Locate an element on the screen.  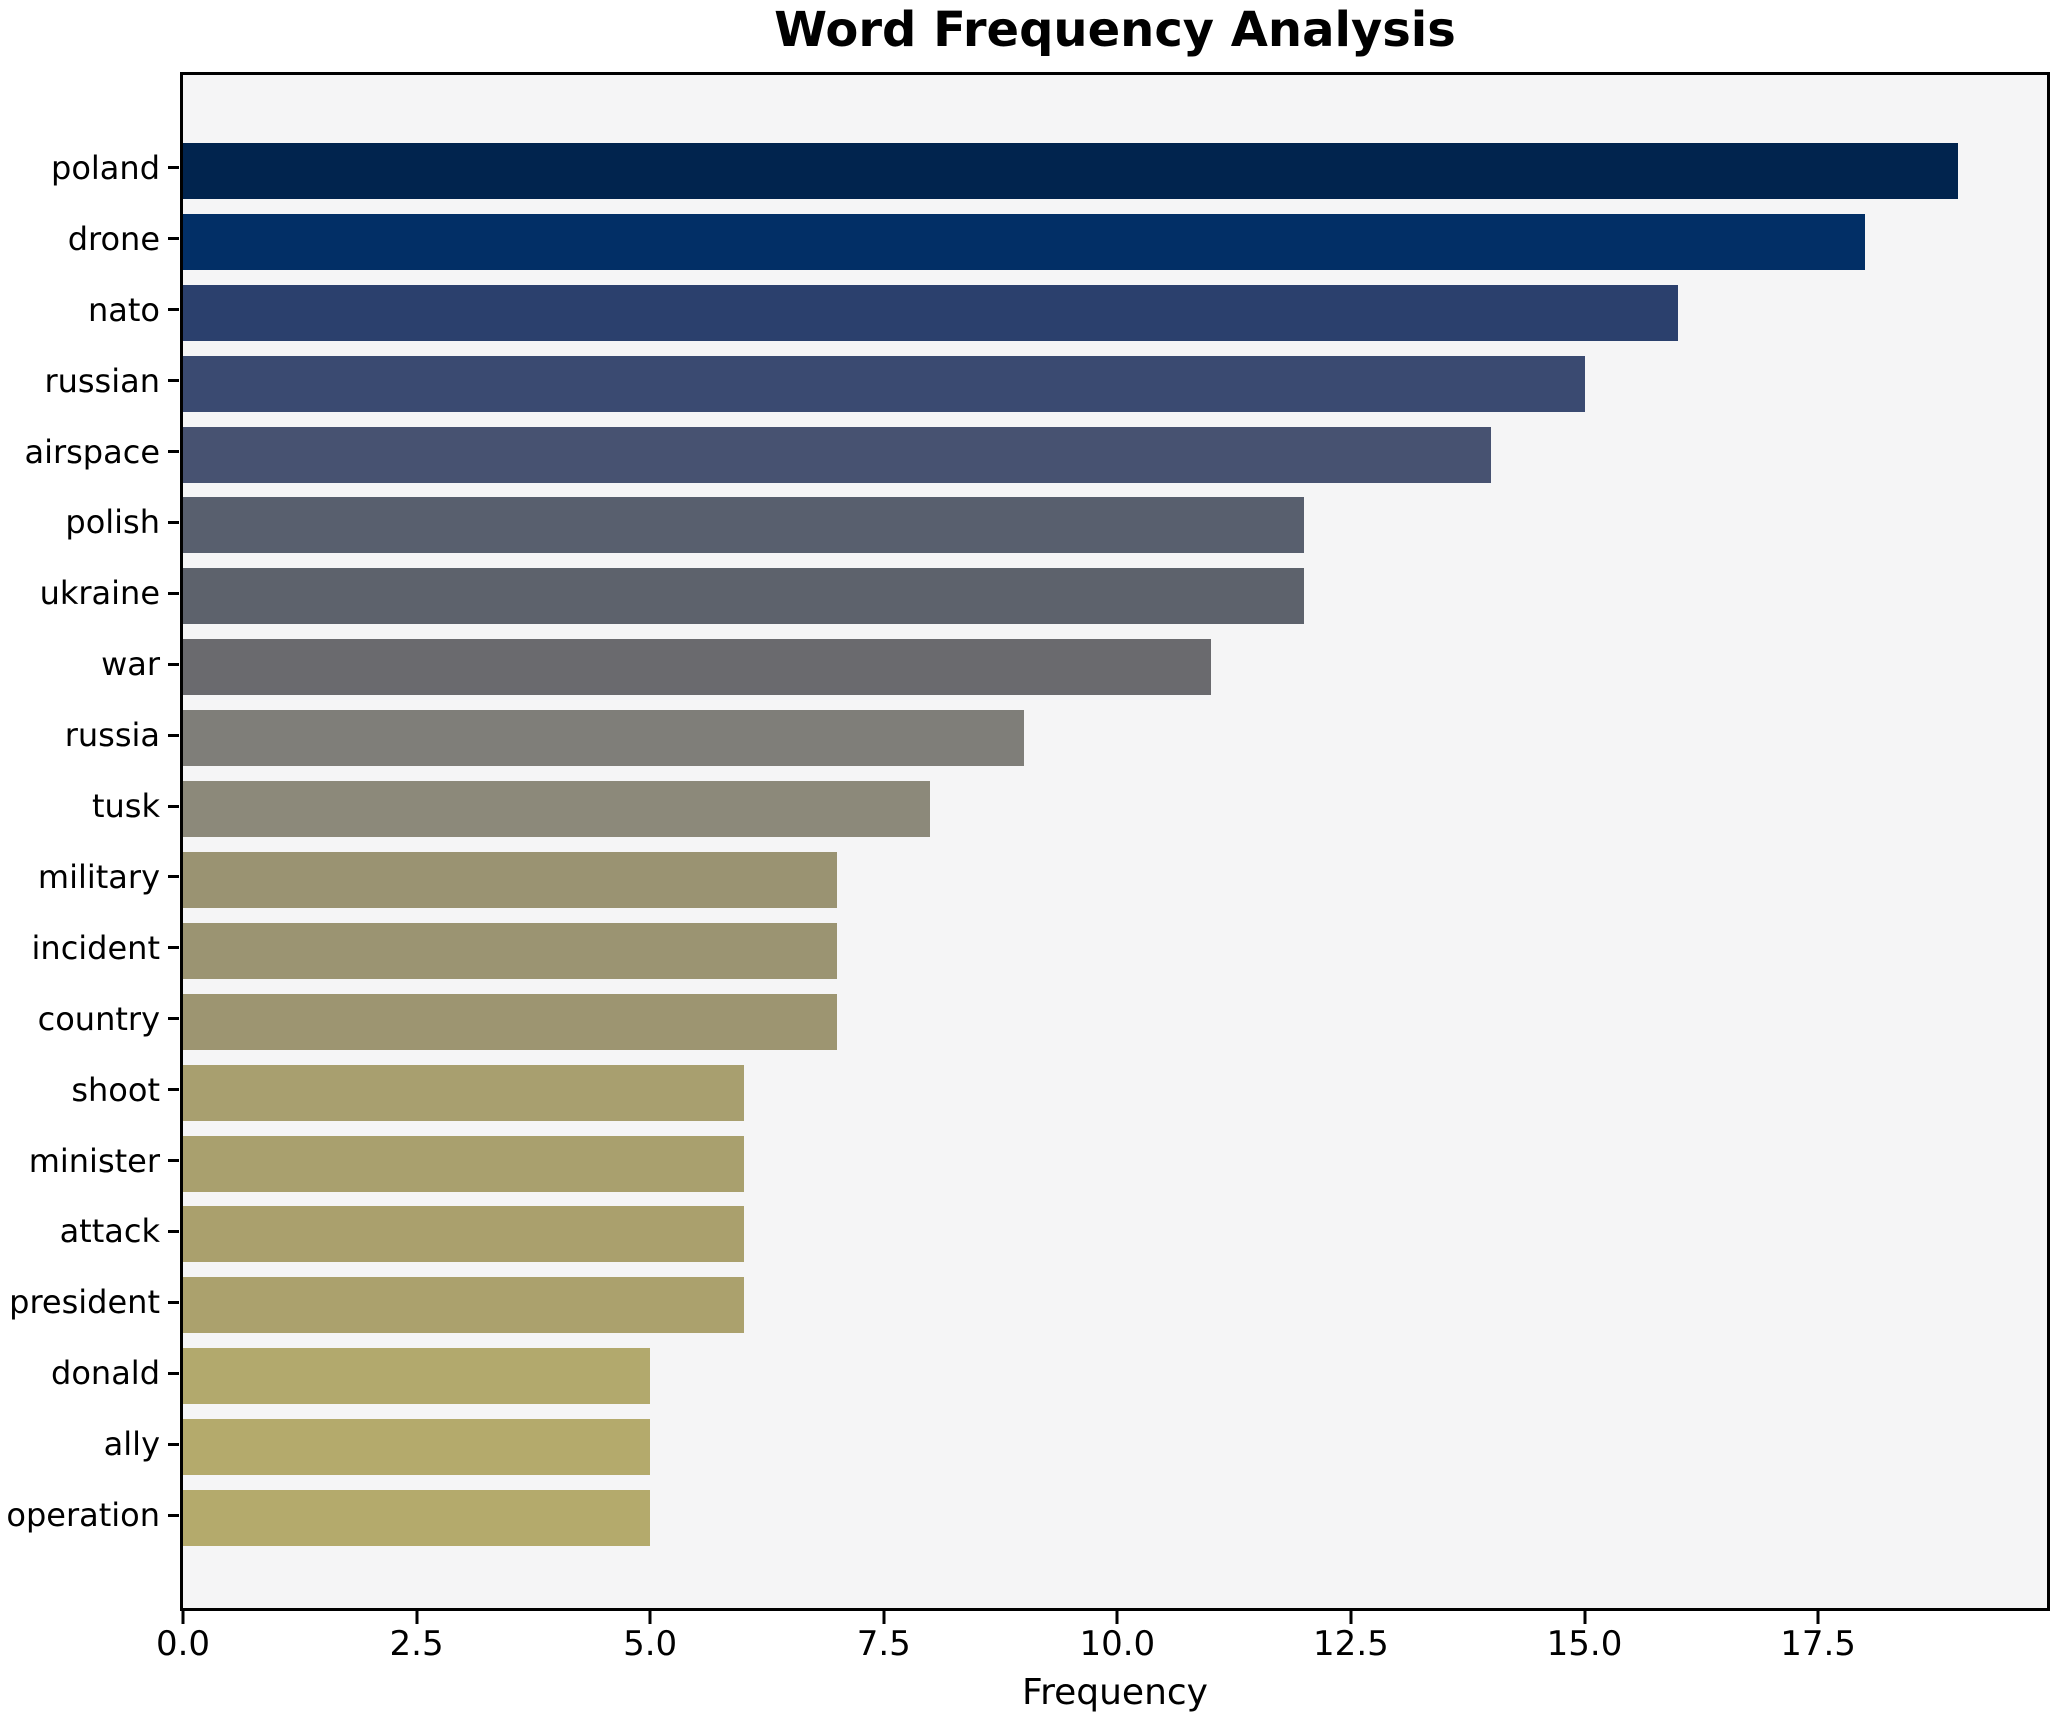
frequency-bar-russia is located at coordinates (603, 738).